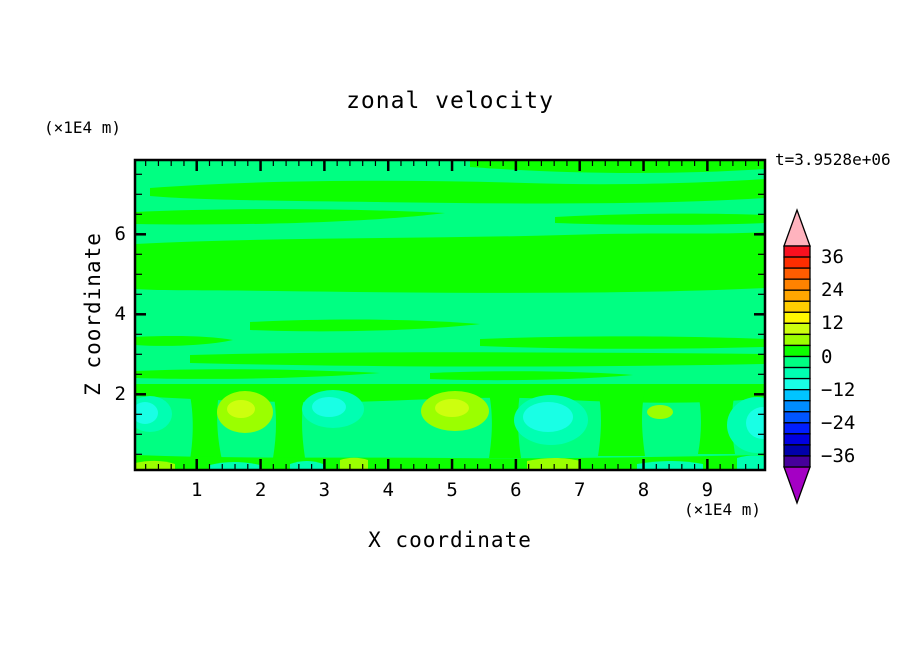 Image resolution: width=904 pixels, height=654 pixels. Describe the element at coordinates (196, 490) in the screenshot. I see `x-tick-label: 1` at that location.